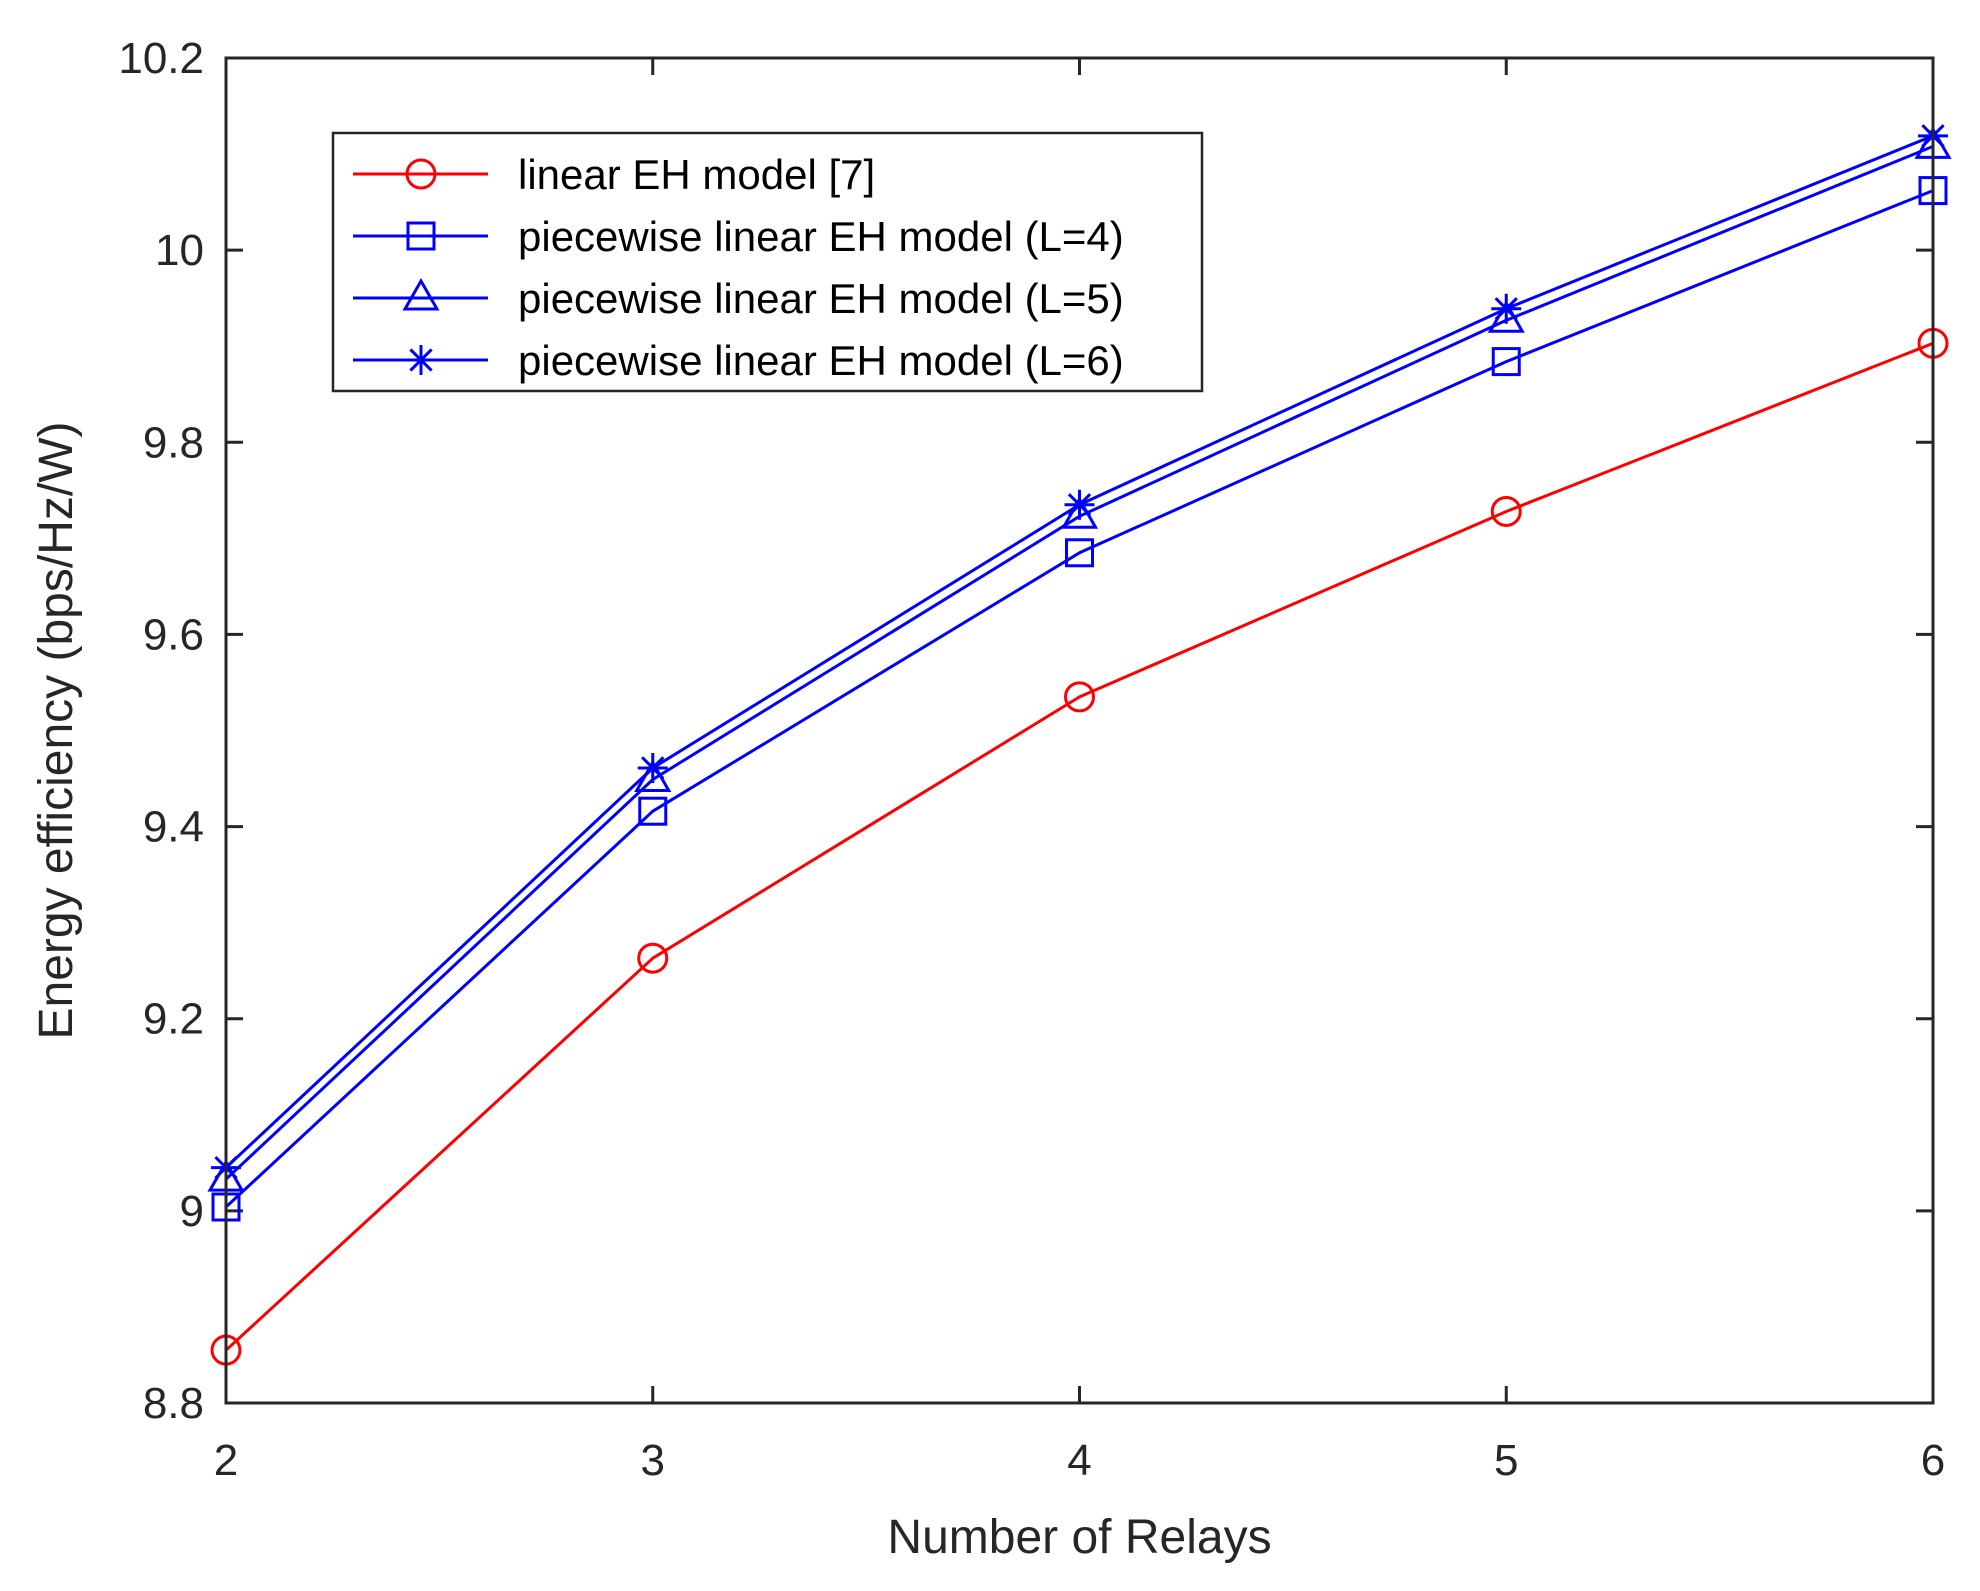 The width and height of the screenshot is (1980, 1591). Describe the element at coordinates (1079, 1460) in the screenshot. I see `x-tick-label: 4` at that location.